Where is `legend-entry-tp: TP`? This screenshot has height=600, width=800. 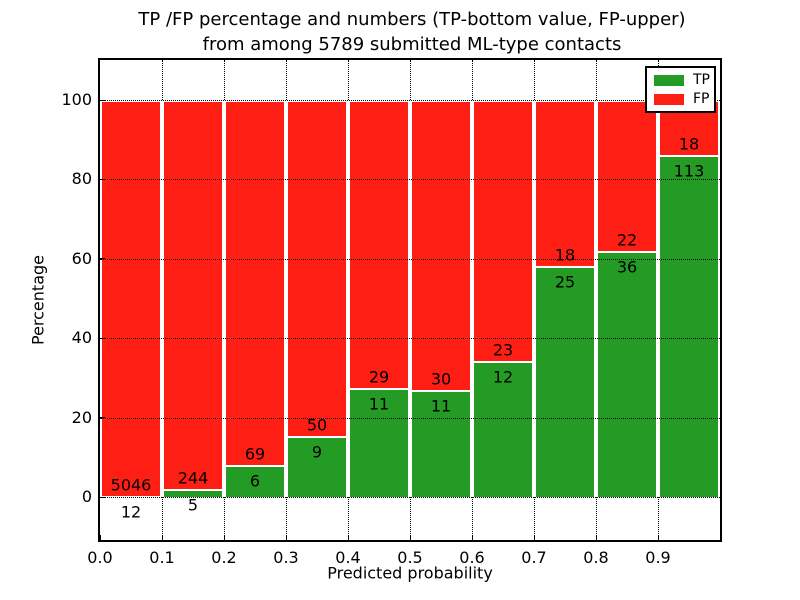 legend-entry-tp: TP is located at coordinates (682, 80).